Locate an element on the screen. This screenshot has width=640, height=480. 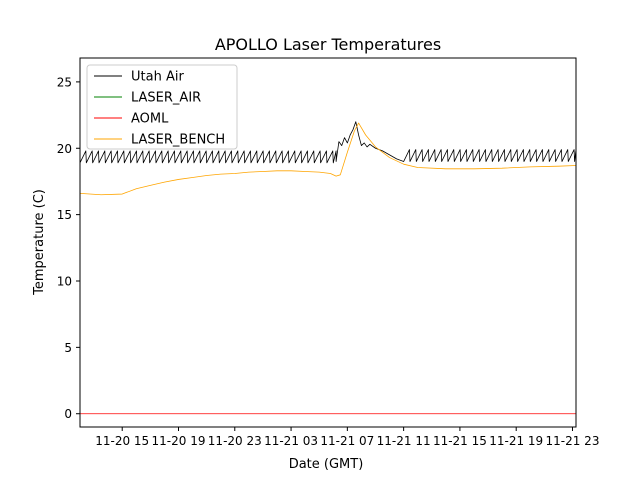
y-tick-label: 5 is located at coordinates (68, 348).